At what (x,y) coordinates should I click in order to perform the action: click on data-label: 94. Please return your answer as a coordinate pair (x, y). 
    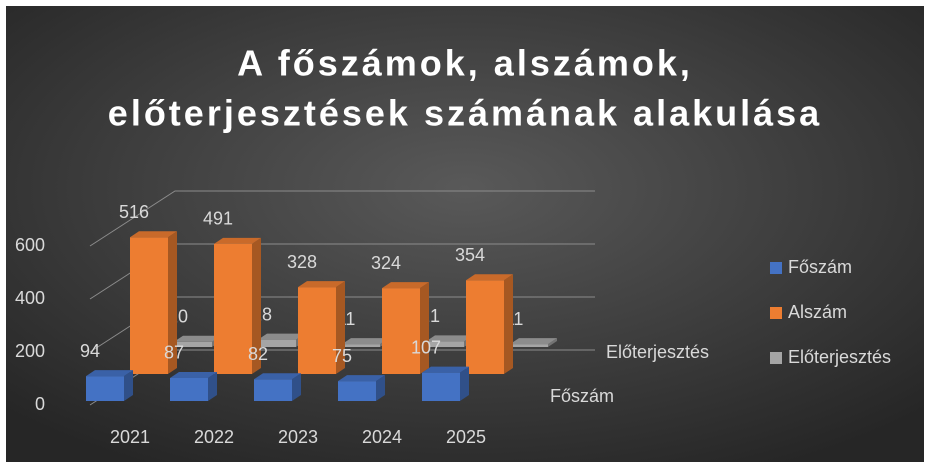
    Looking at the image, I should click on (90, 351).